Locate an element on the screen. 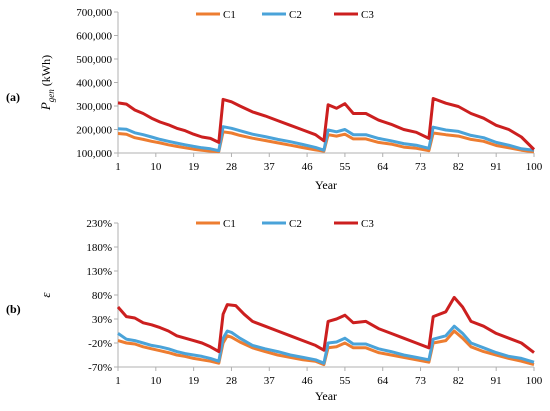 This screenshot has height=411, width=550. y-tick-label: 500,000 is located at coordinates (94, 60).